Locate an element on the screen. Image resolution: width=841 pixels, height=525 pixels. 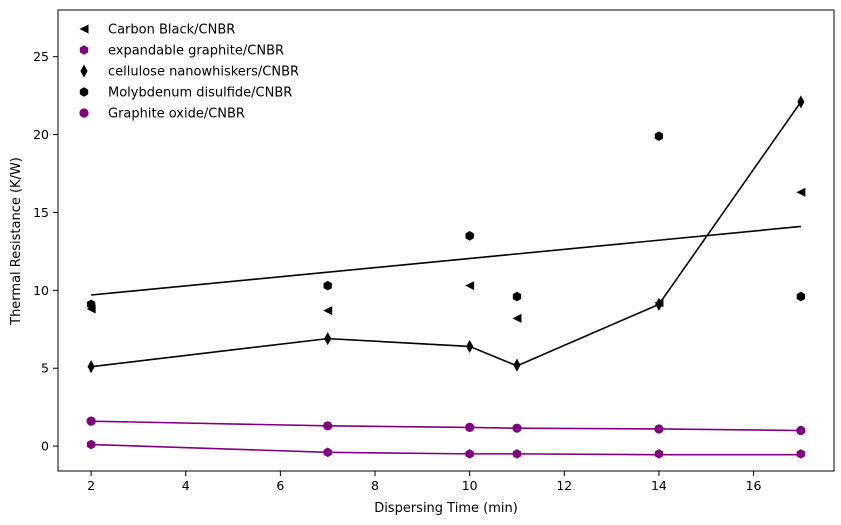
legend-label-2: expandable graphite/CNBR is located at coordinates (196, 51).